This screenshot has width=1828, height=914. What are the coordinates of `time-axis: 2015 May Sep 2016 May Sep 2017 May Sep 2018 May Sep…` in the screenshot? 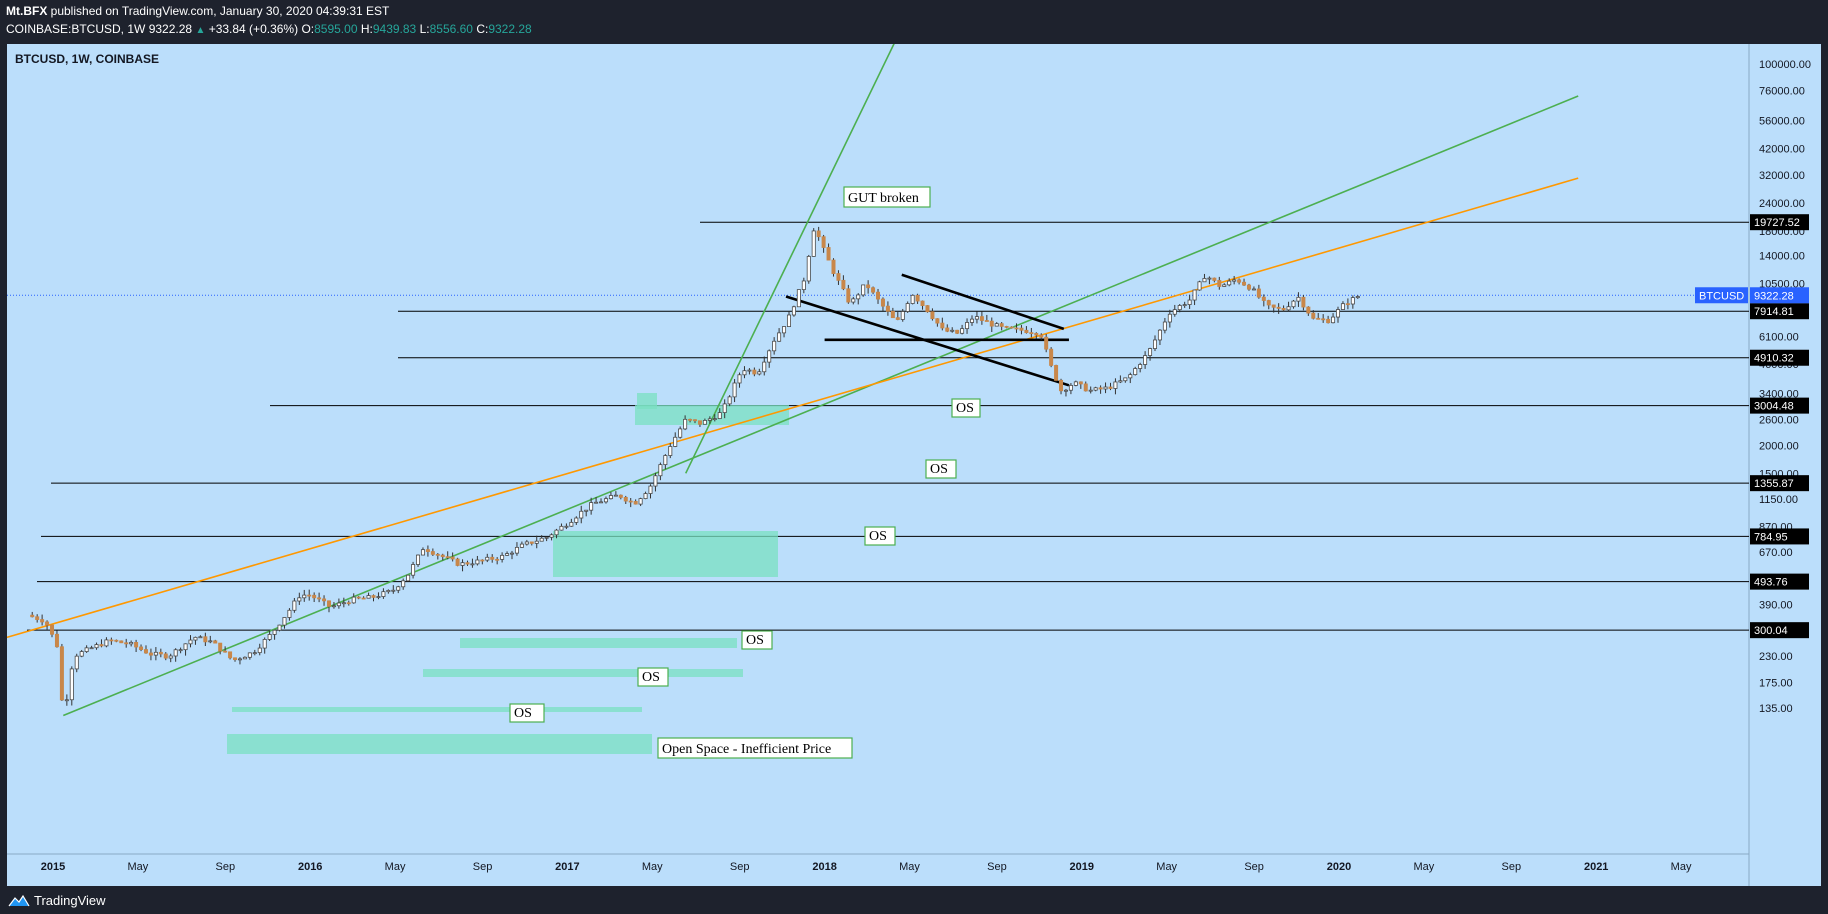 It's located at (866, 867).